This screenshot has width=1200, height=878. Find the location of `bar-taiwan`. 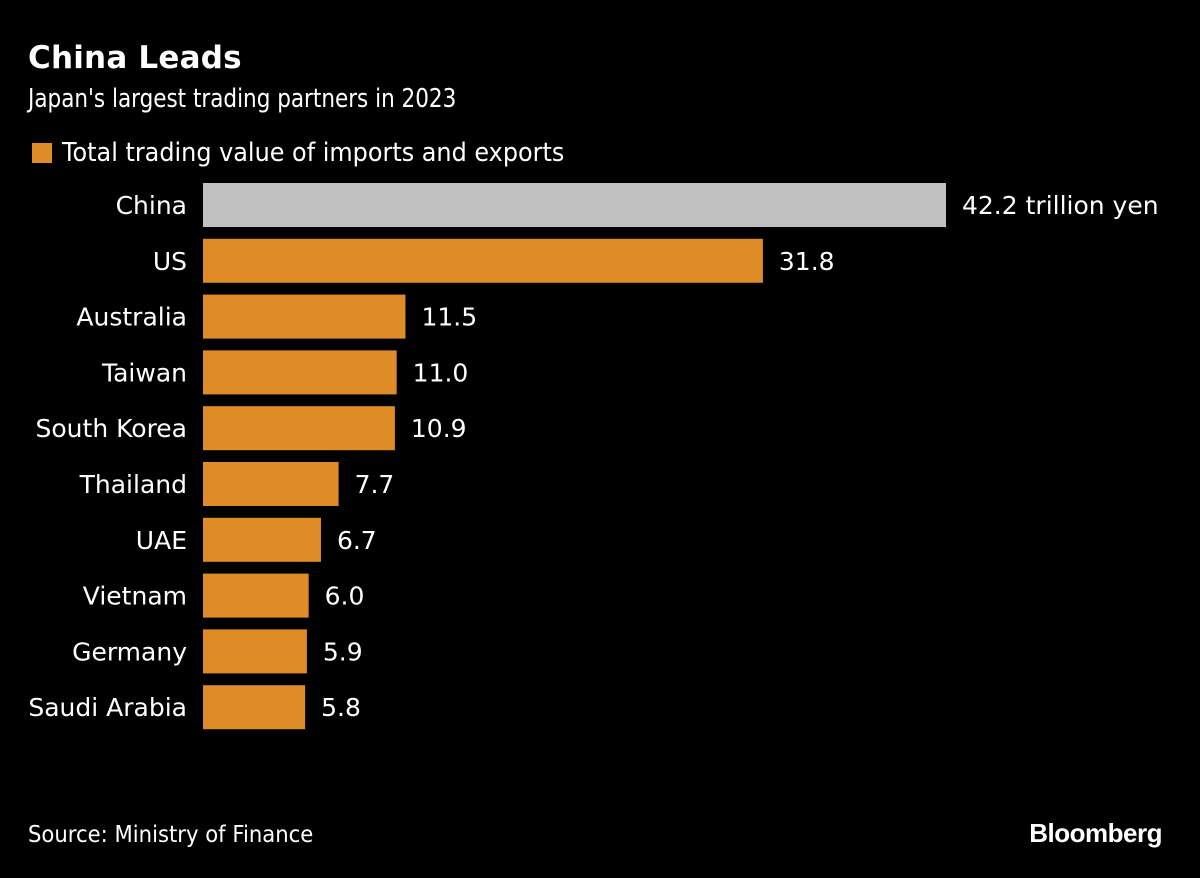

bar-taiwan is located at coordinates (300, 372).